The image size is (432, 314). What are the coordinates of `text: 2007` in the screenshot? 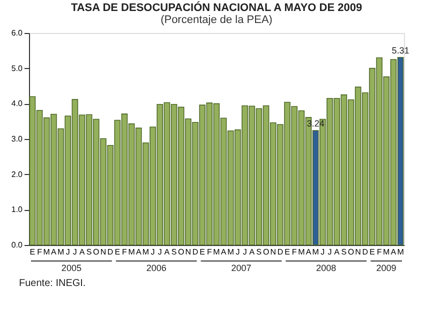 It's located at (241, 268).